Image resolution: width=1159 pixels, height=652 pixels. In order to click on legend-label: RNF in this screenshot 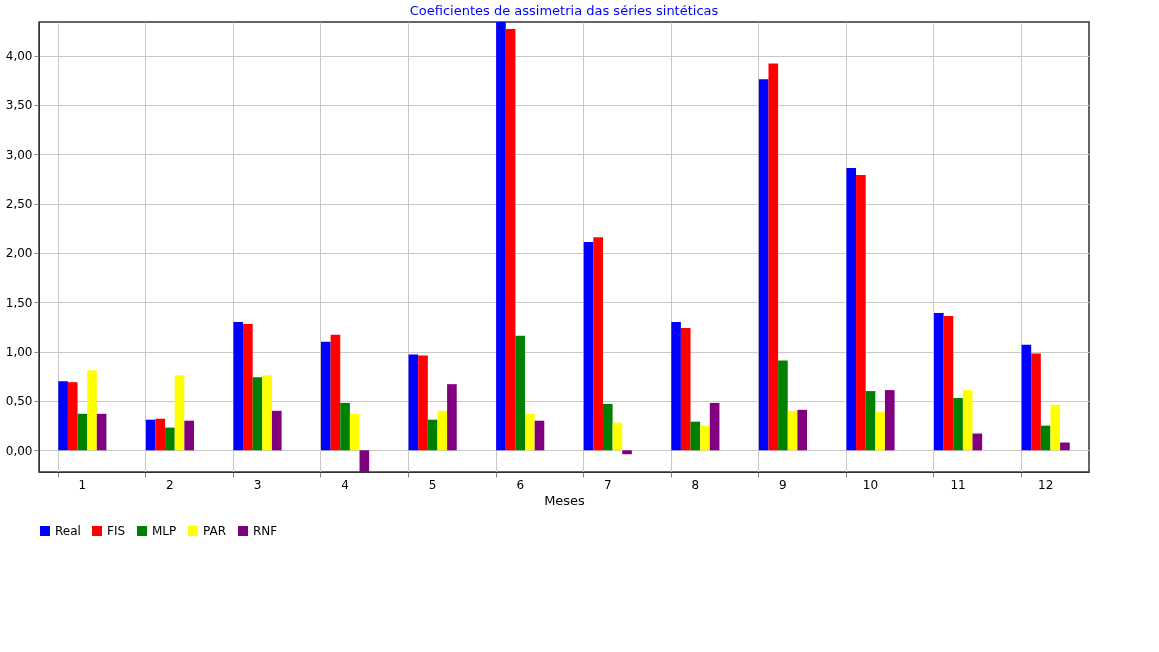, I will do `click(265, 531)`.